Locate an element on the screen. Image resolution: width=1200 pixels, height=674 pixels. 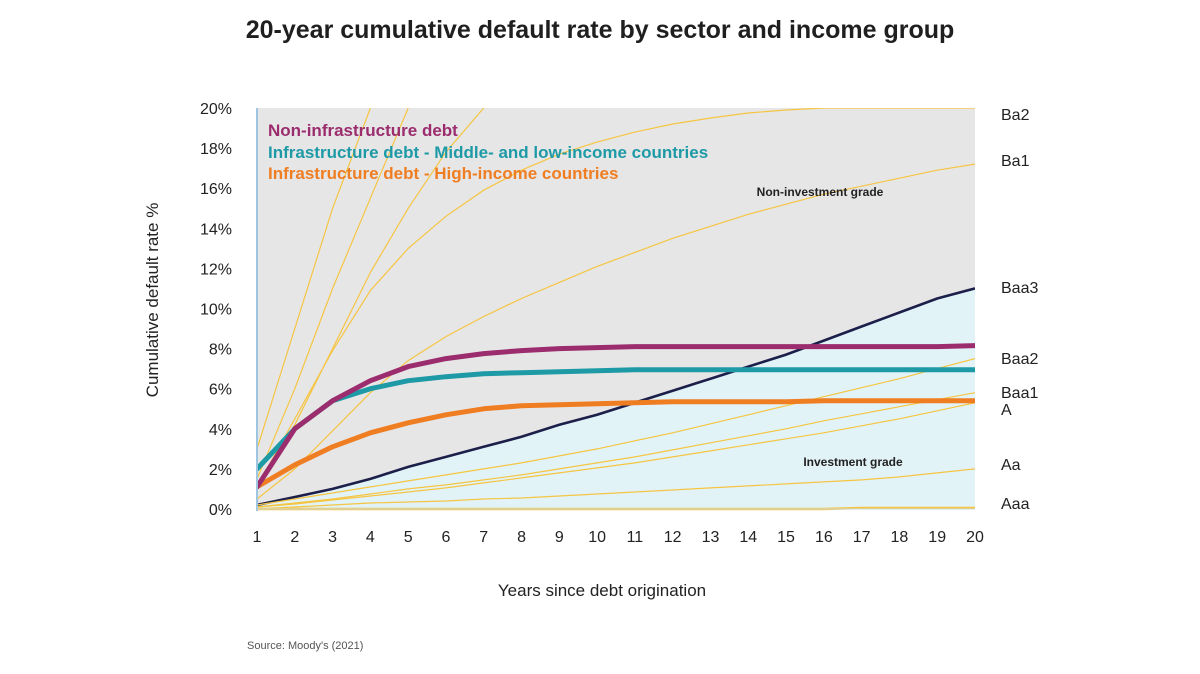
y-axis-title: Cumulative default rate % is located at coordinates (152, 300).